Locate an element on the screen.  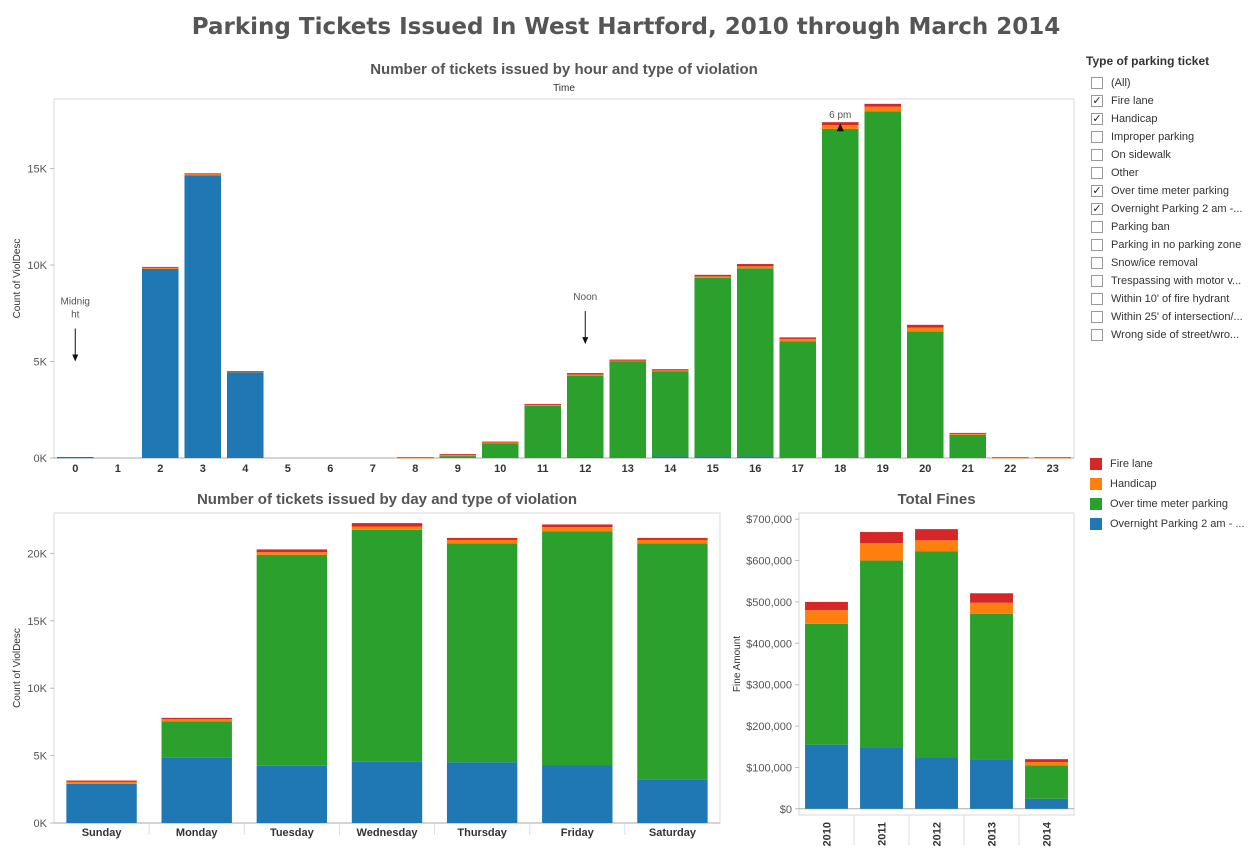
x-tick-label: Friday is located at coordinates (578, 833).